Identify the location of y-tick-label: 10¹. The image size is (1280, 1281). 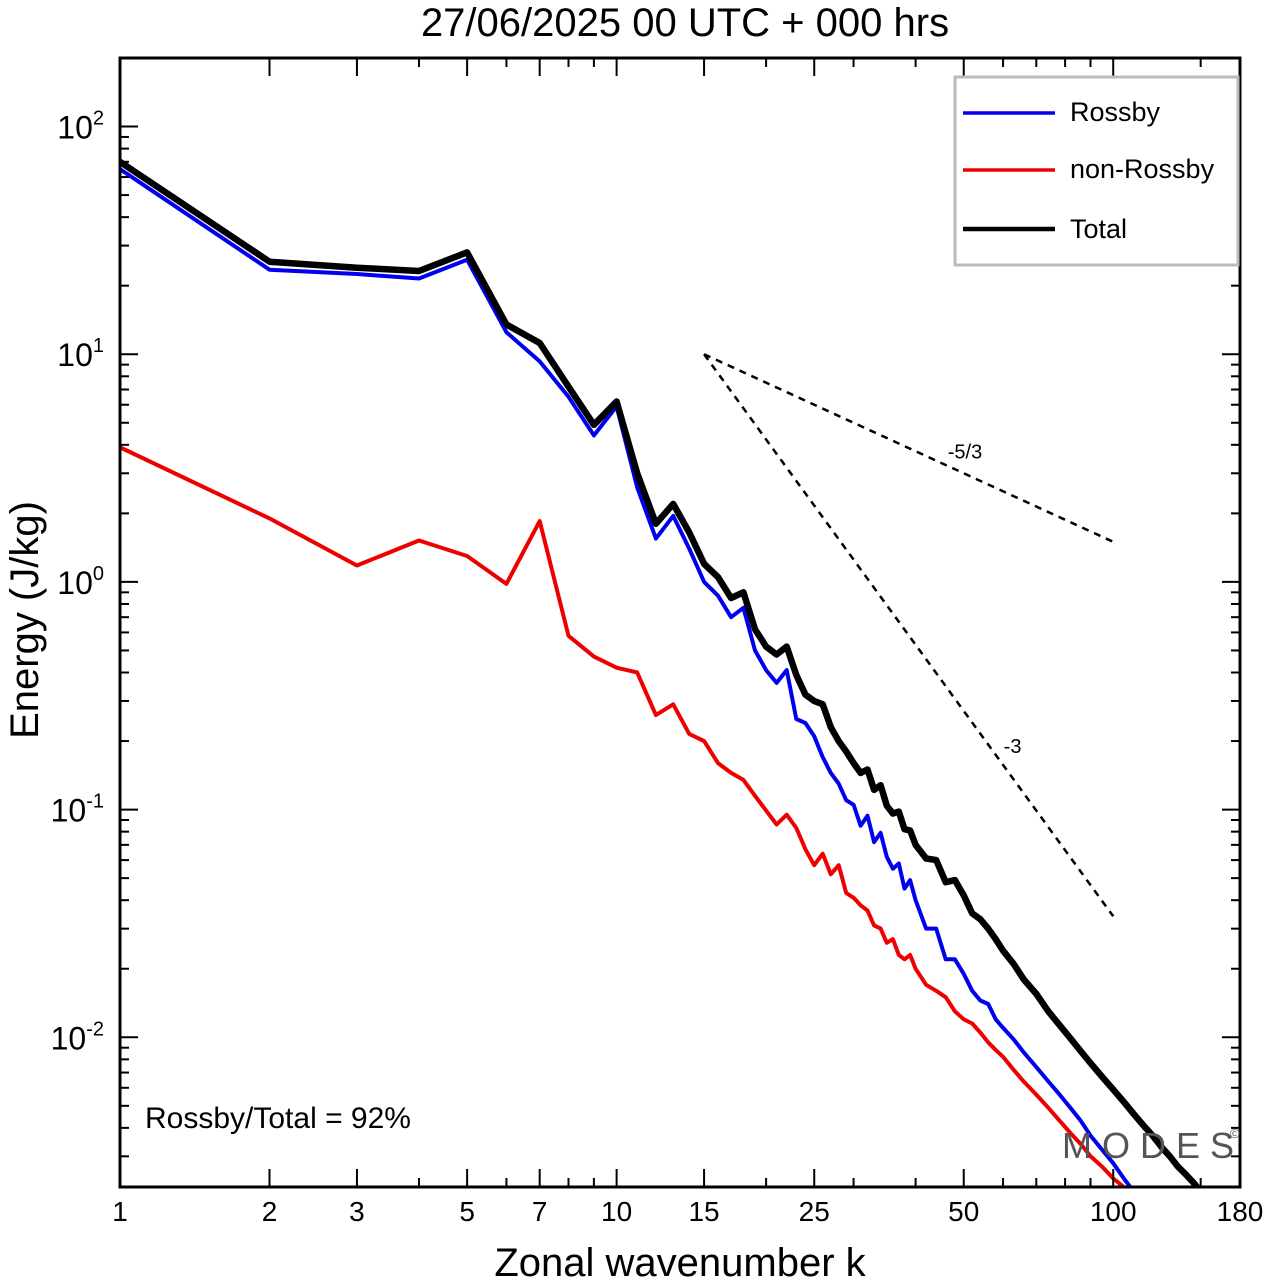
(80, 354).